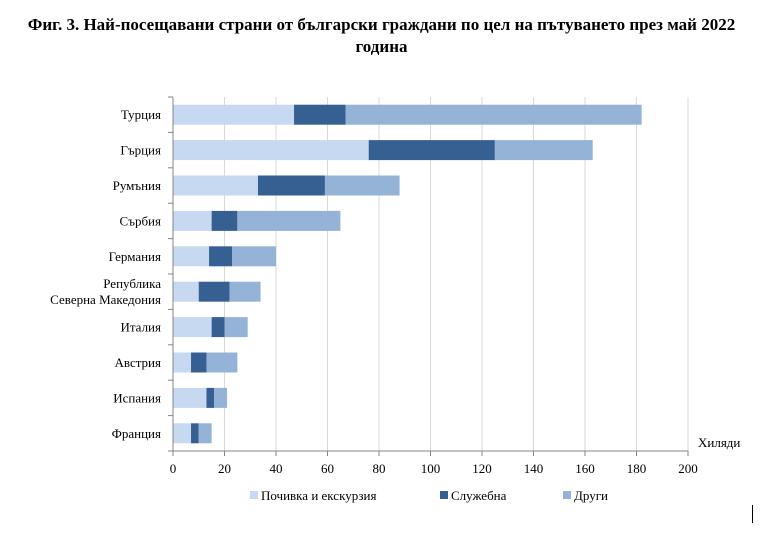 This screenshot has width=763, height=544. Describe the element at coordinates (585, 468) in the screenshot. I see `x-tick-label: 160` at that location.